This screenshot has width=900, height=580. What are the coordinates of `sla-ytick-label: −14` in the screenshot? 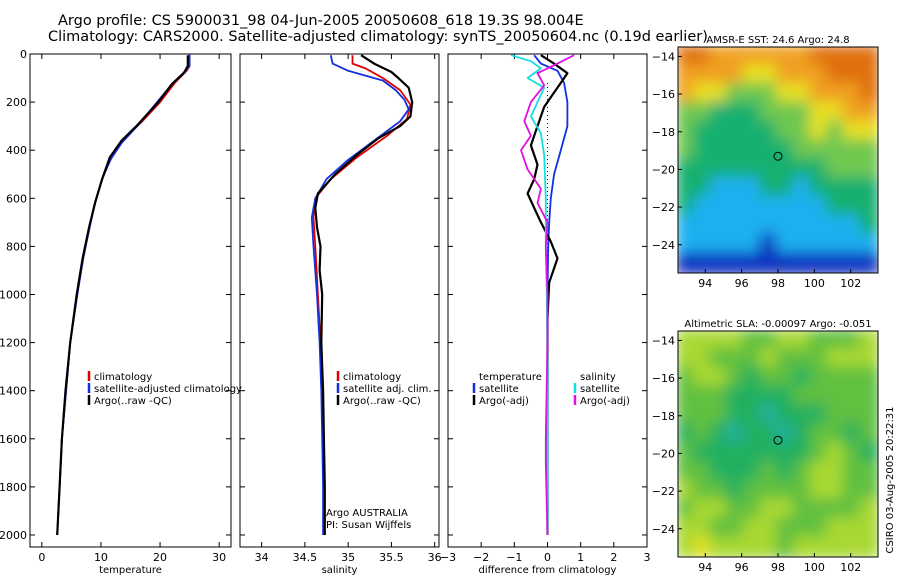 It's located at (663, 340).